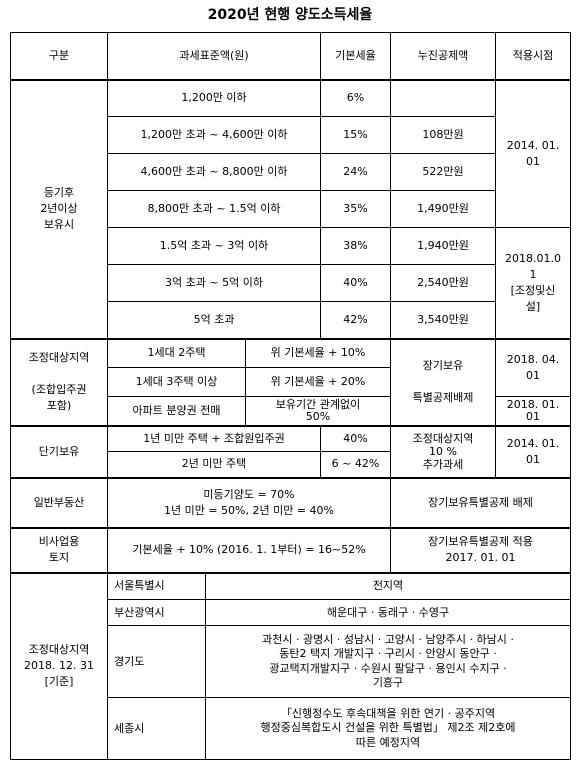  I want to click on row: 부산광역시 해운대구 · 동래구 · 수영구, so click(291, 612).